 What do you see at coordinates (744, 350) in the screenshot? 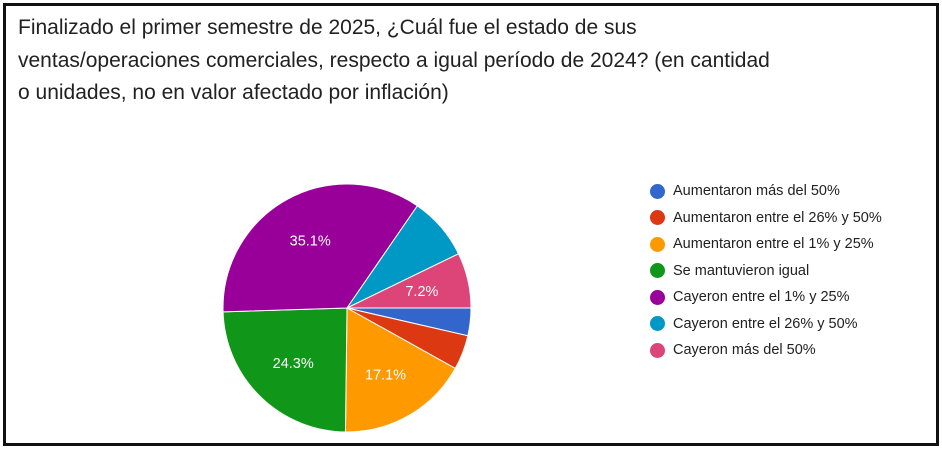
I see `legend-label-7: Cayeron más del 50%` at bounding box center [744, 350].